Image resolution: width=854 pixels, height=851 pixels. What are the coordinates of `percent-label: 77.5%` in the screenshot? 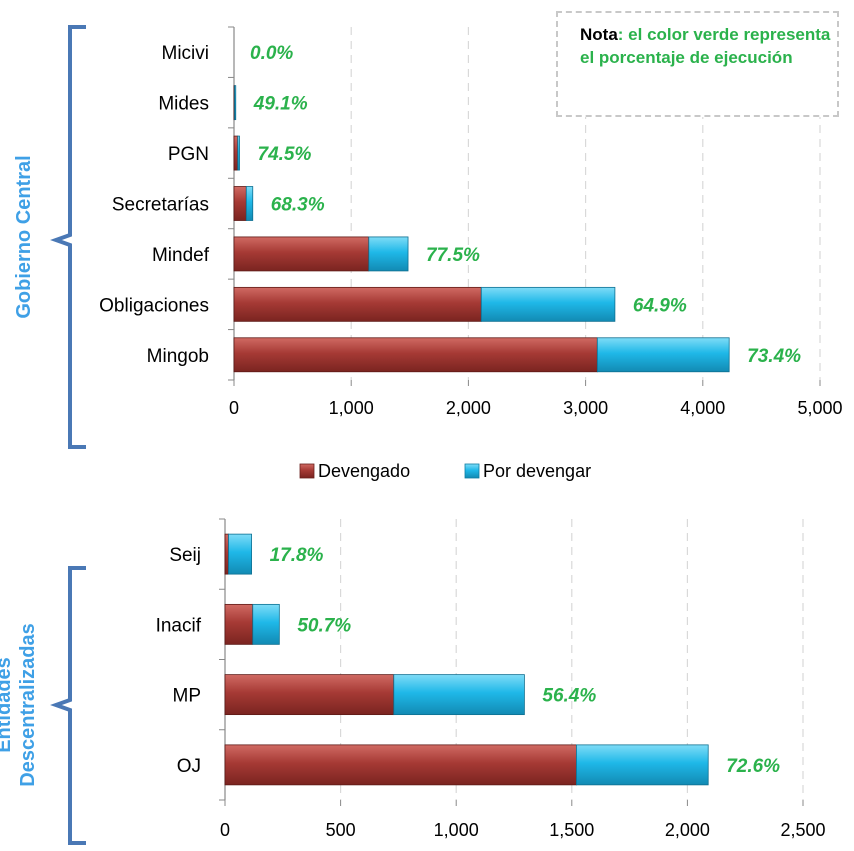 It's located at (453, 255).